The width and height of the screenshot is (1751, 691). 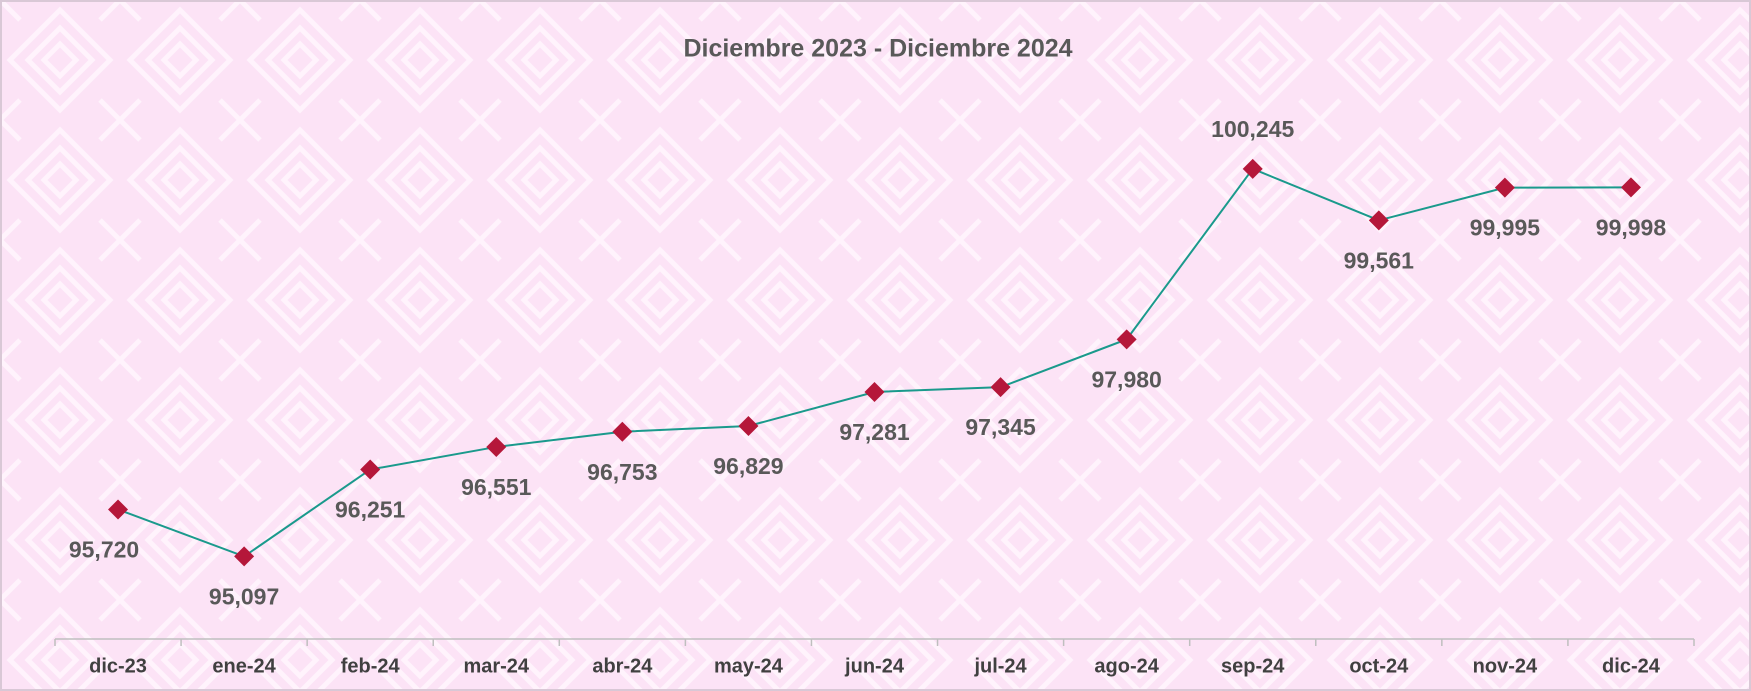 I want to click on data-label: 96,829, so click(x=748, y=466).